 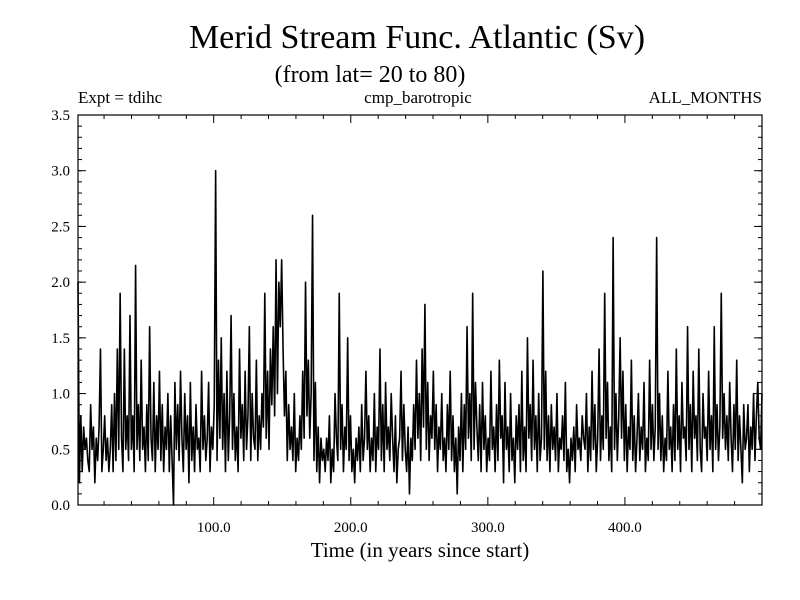 What do you see at coordinates (60, 116) in the screenshot?
I see `y-tick-label: 3.5` at bounding box center [60, 116].